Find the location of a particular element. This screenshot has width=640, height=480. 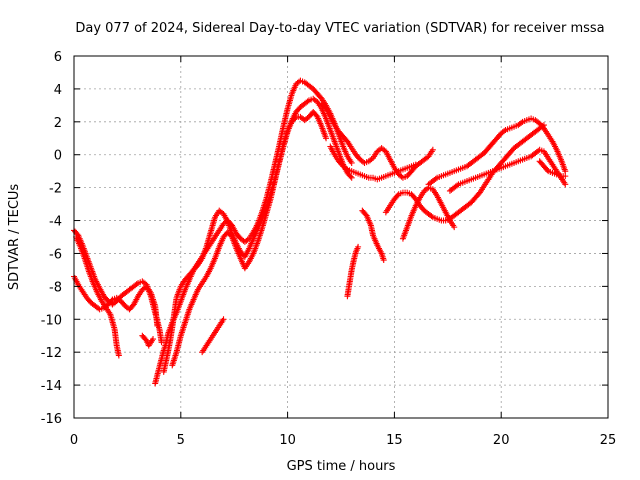

y-tick-label: 6 is located at coordinates (58, 57).